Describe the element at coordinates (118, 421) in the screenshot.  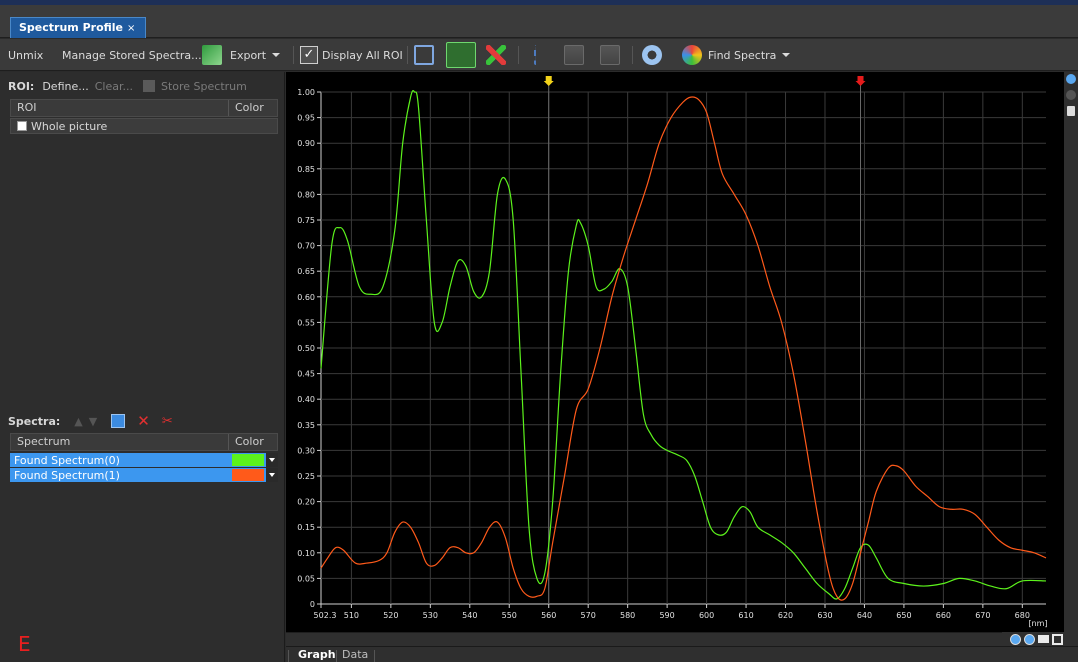
I see `add-spectrum-icon` at that location.